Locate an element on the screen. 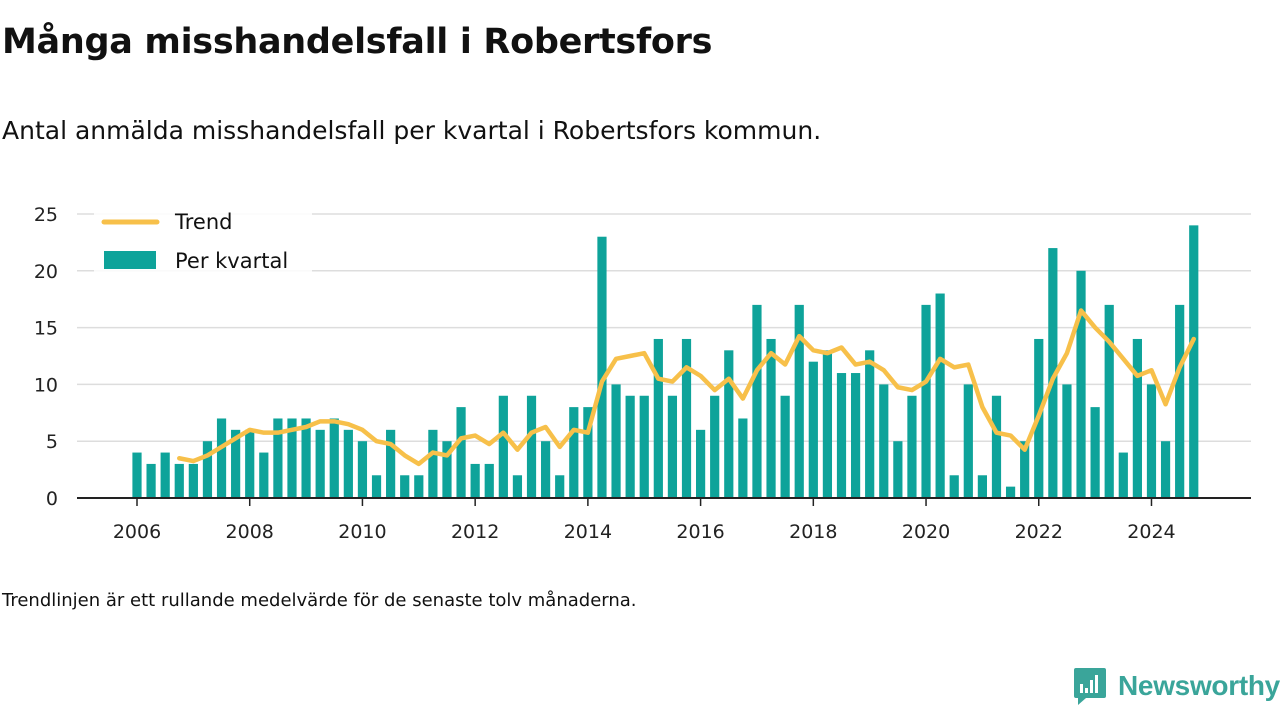  y-axis-ticks: 0 5 10 15 20 25 is located at coordinates (46, 357).